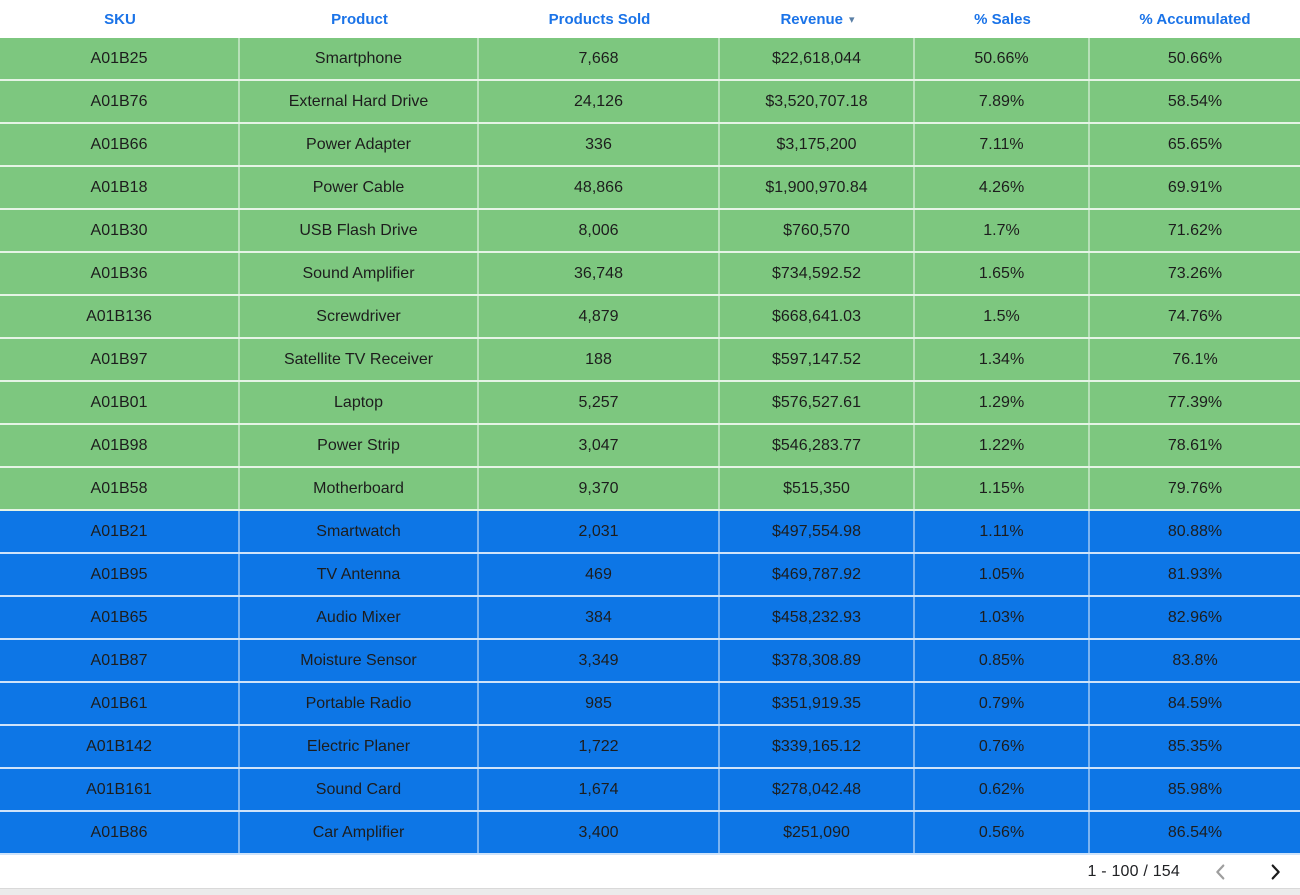  Describe the element at coordinates (1195, 531) in the screenshot. I see `cell-pct-accumulated: 80.88%` at that location.